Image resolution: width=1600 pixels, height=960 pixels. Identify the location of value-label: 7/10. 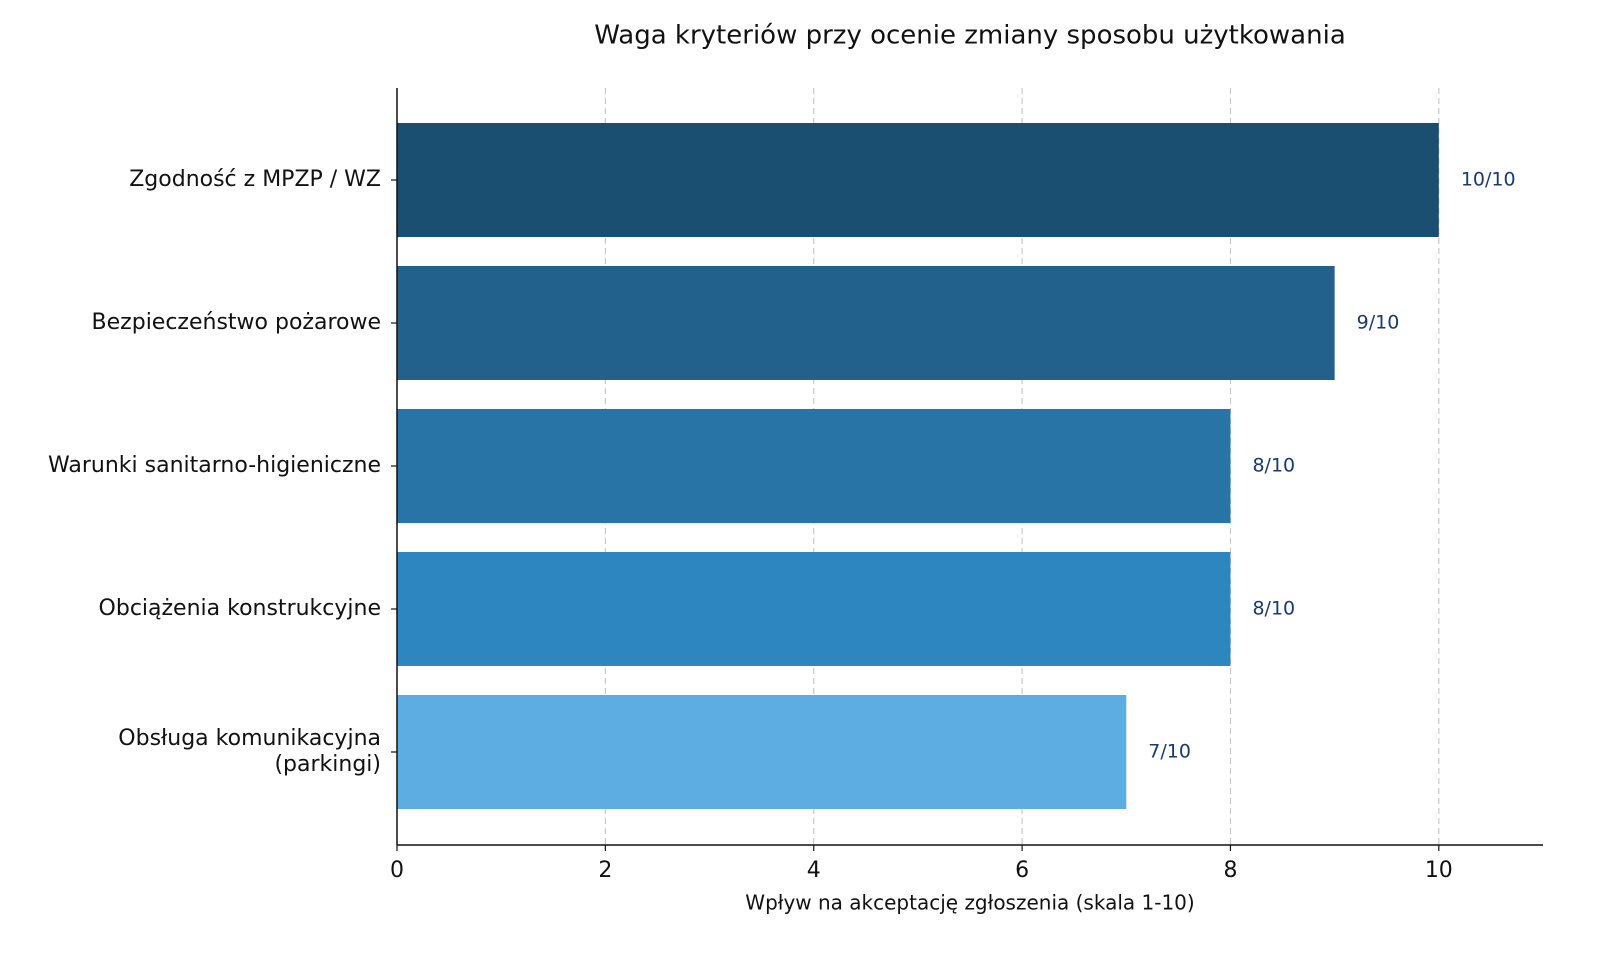
(1169, 752).